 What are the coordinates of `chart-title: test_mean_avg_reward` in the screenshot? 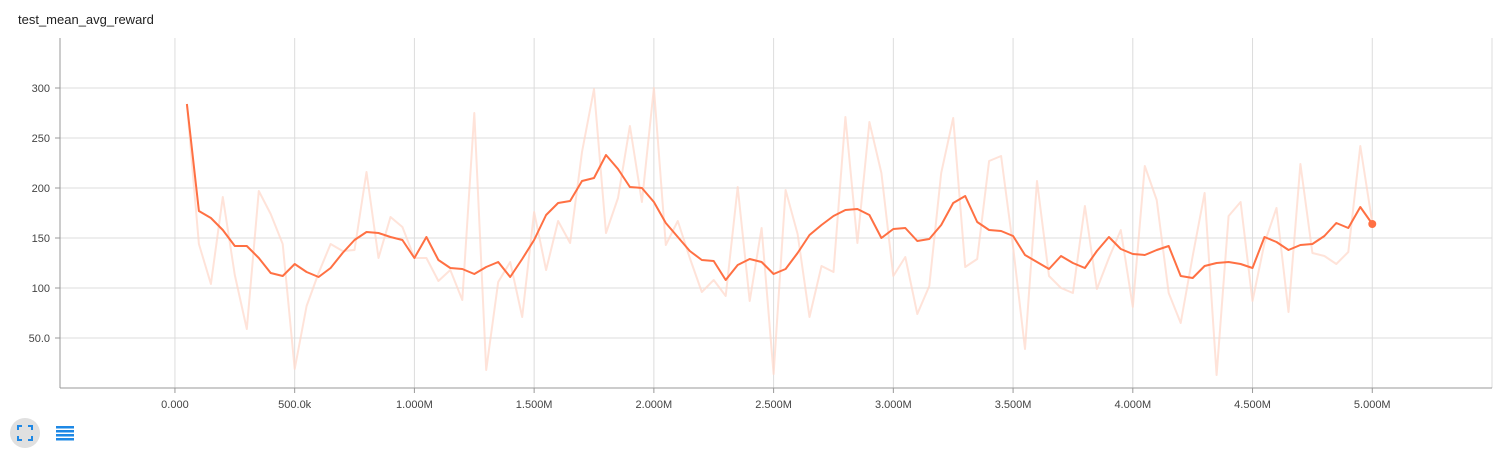 It's located at (86, 19).